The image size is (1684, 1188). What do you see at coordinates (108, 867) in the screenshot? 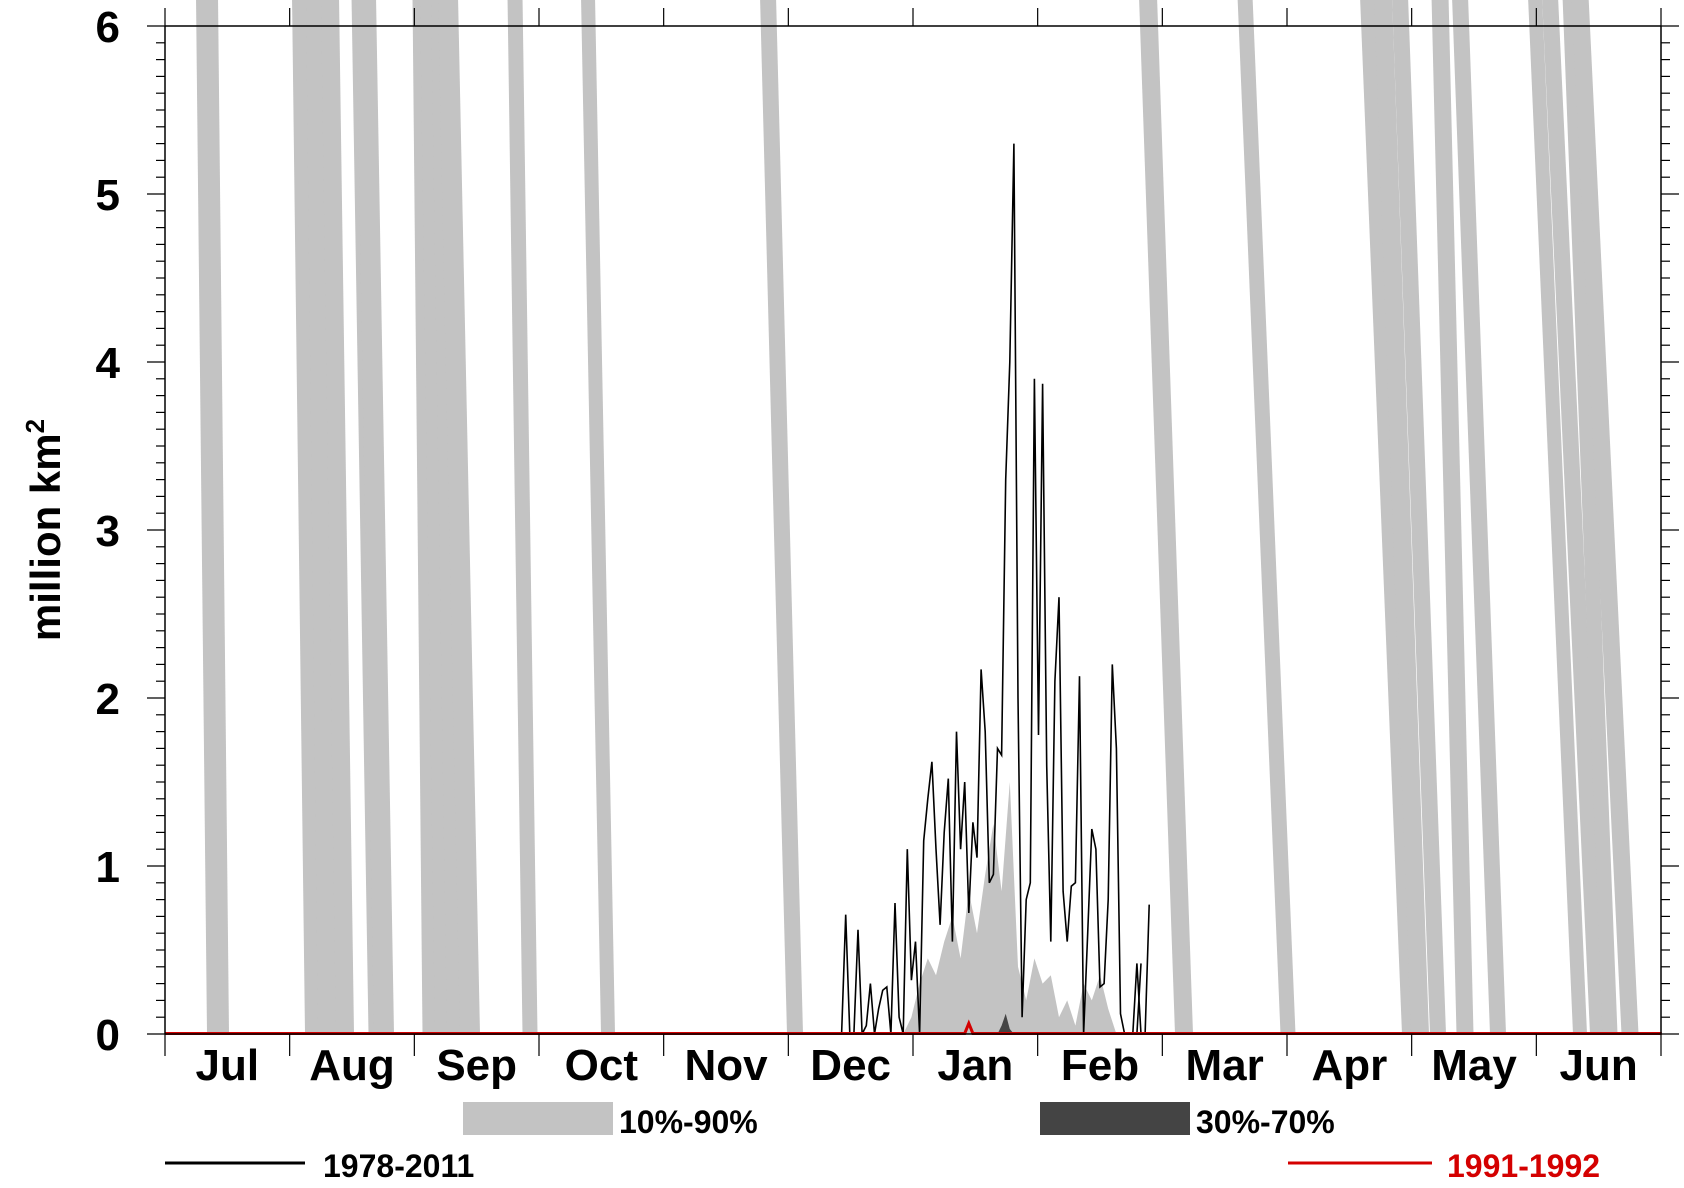
I see `y-tick-label-1: 1` at bounding box center [108, 867].